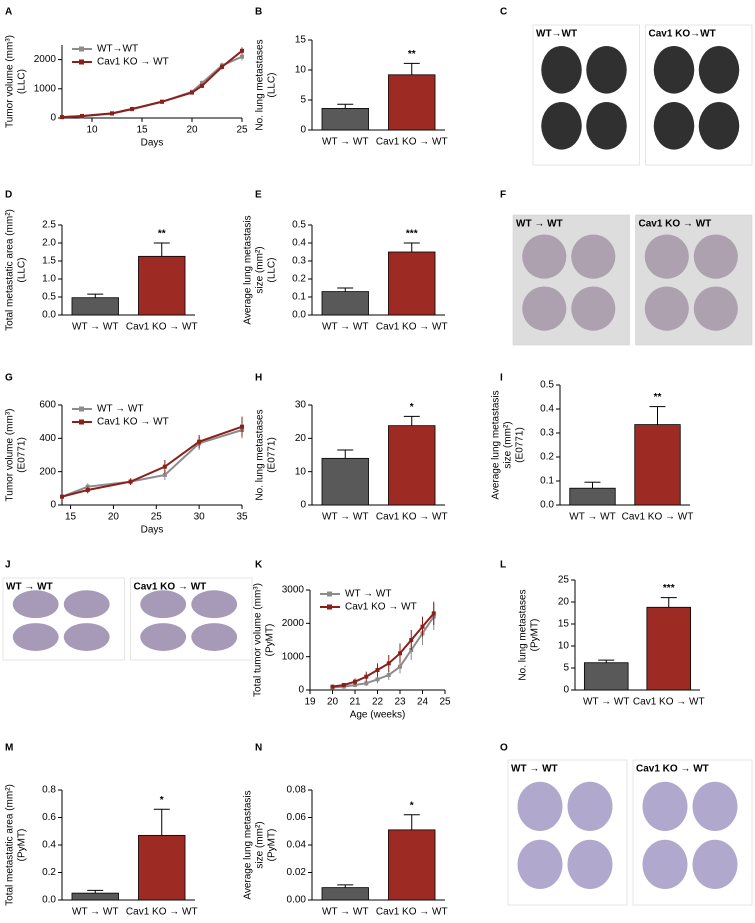  Describe the element at coordinates (400, 702) in the screenshot. I see `x-tick-label: 23` at that location.